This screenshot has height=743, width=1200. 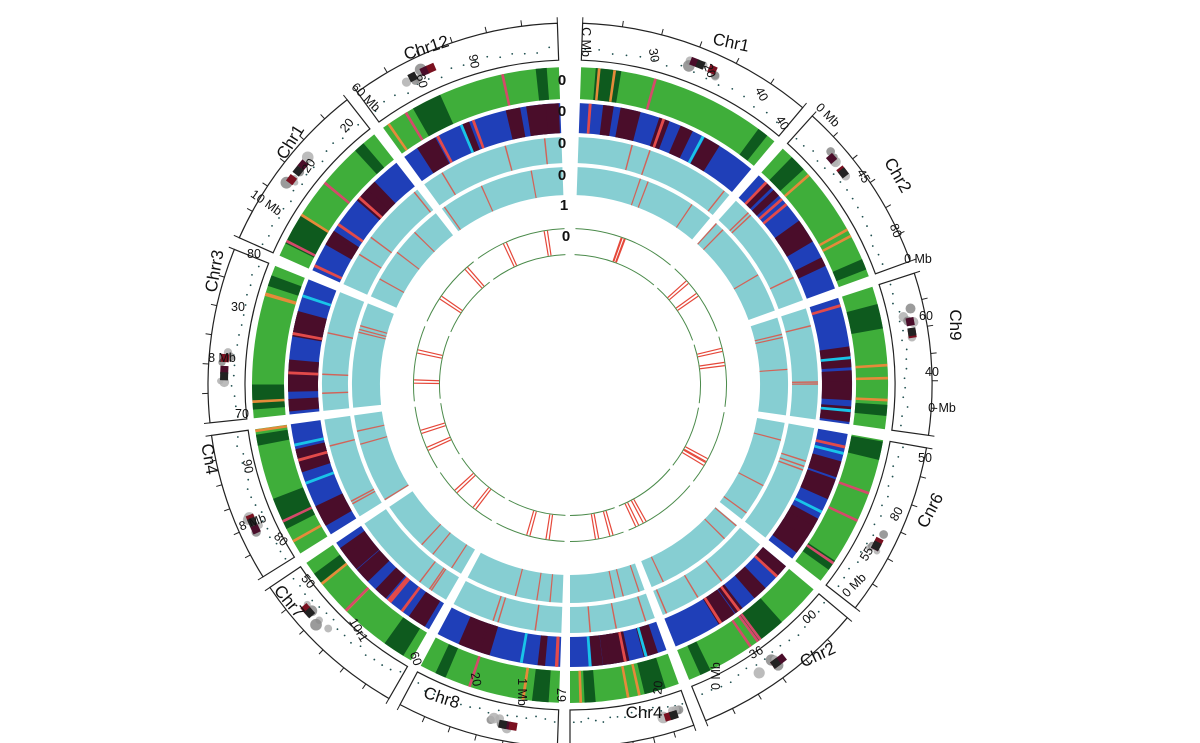 I want to click on label-chr6: Cnr6, so click(x=930, y=510).